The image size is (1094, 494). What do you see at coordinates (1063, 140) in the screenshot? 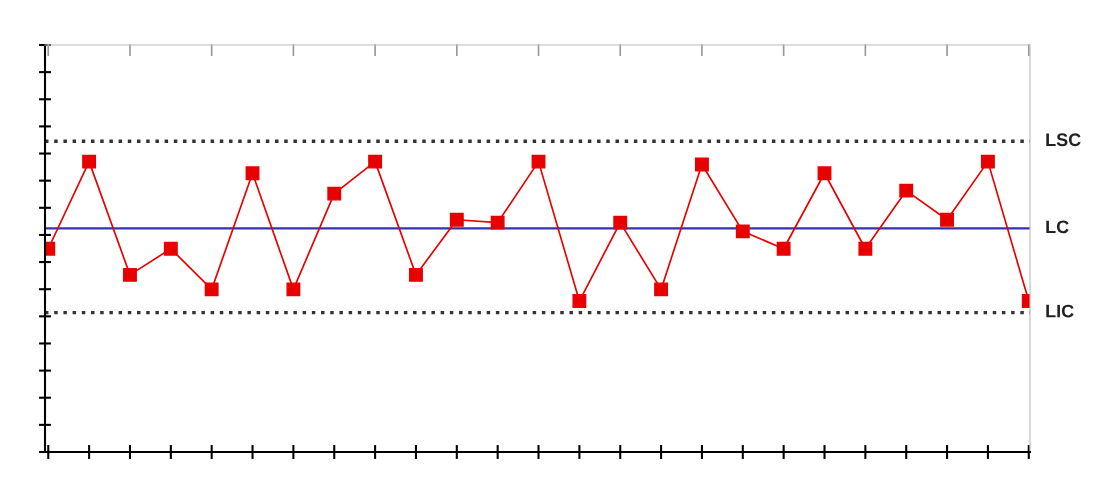
I see `ref-line-label: LSC` at bounding box center [1063, 140].